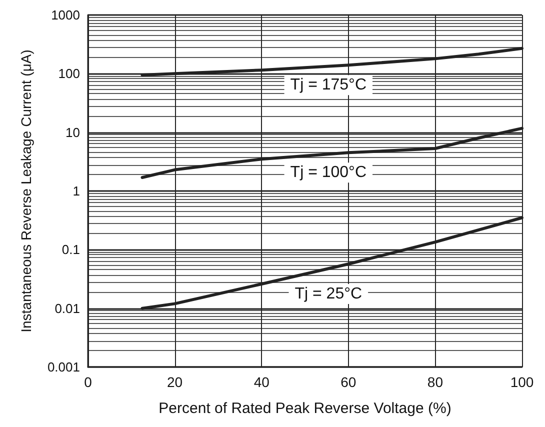 The width and height of the screenshot is (545, 427). What do you see at coordinates (69, 74) in the screenshot?
I see `y-tick-label: 100` at bounding box center [69, 74].